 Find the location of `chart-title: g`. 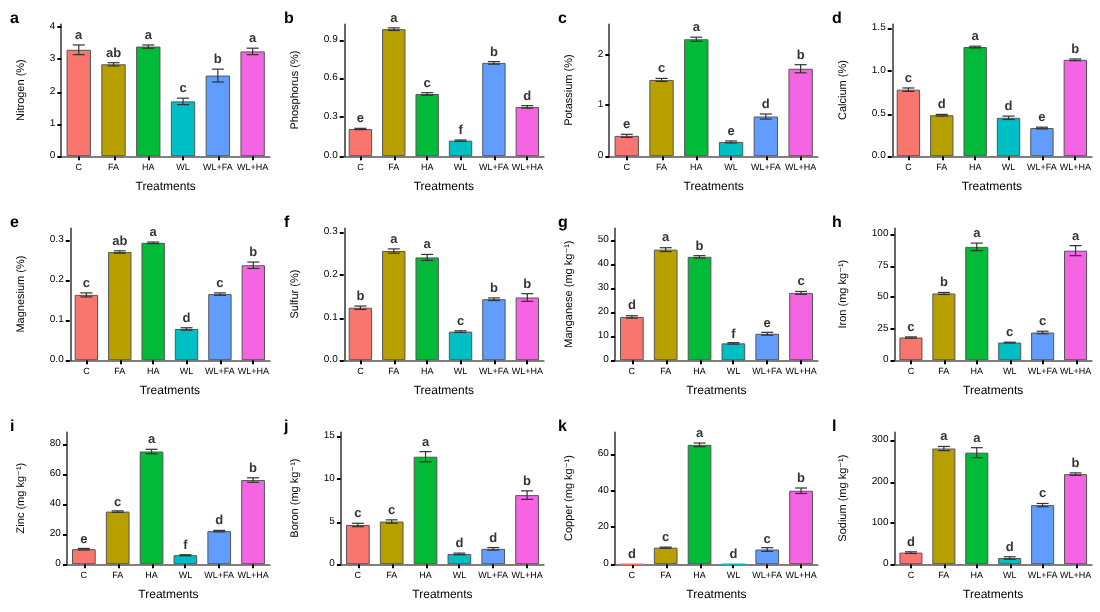

chart-title: g is located at coordinates (563, 222).